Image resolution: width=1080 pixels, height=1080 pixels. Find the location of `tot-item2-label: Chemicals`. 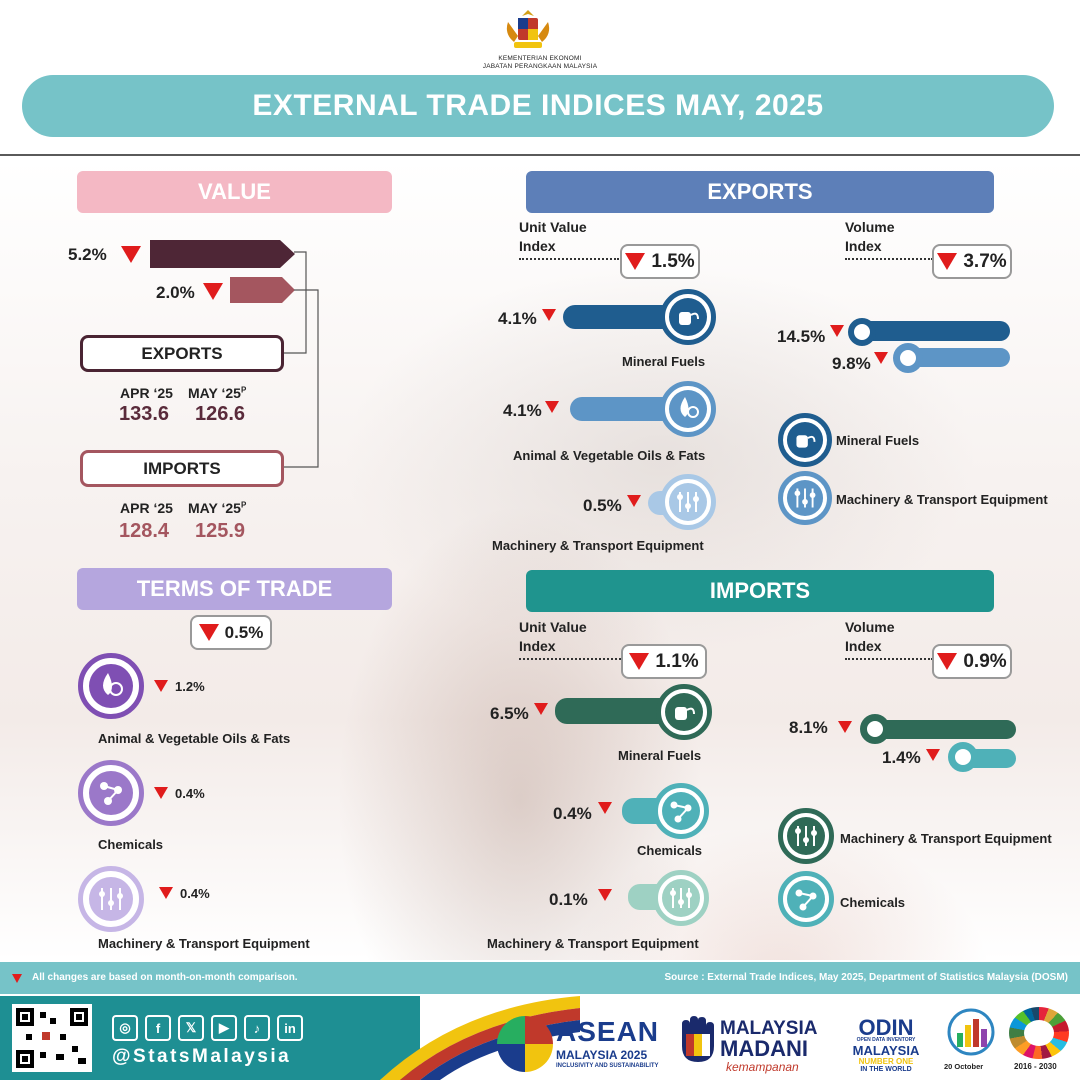

tot-item2-label: Chemicals is located at coordinates (131, 844).